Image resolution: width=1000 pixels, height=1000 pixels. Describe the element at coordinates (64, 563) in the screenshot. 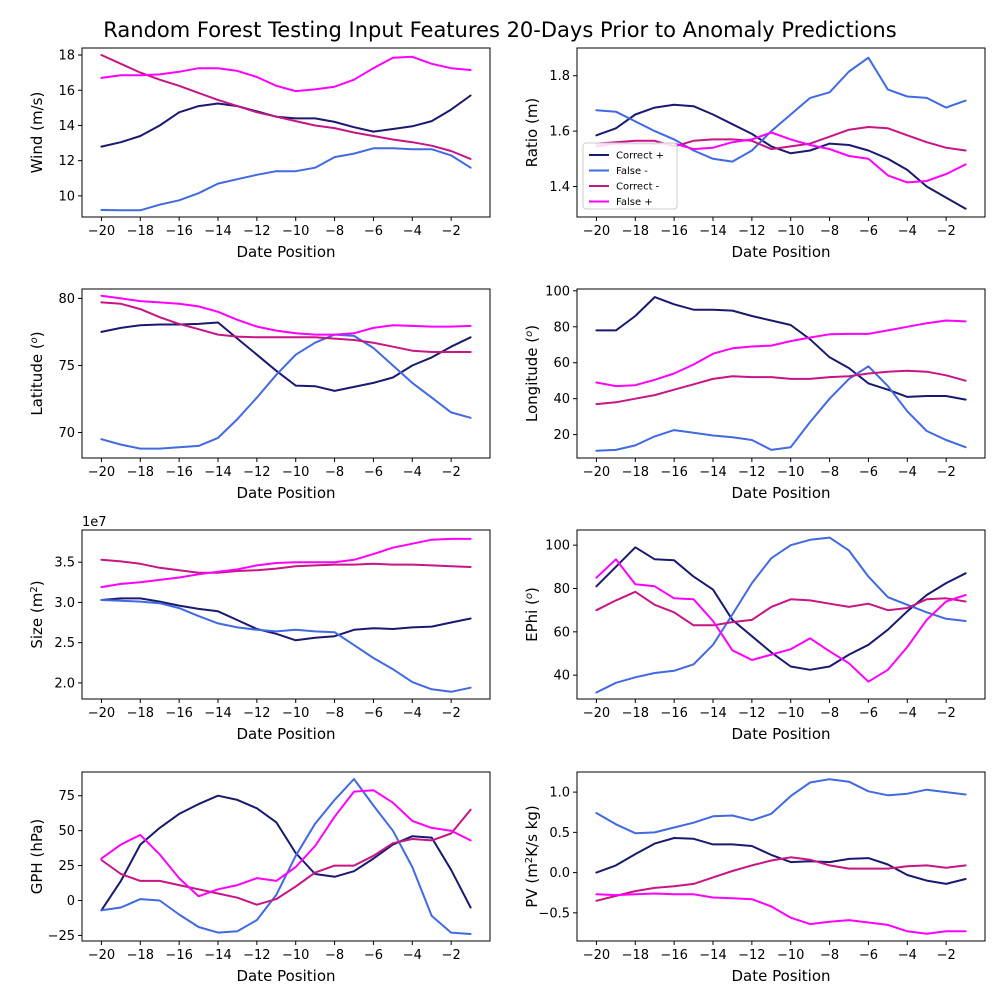

I see `y-tick-label: 3.5` at that location.